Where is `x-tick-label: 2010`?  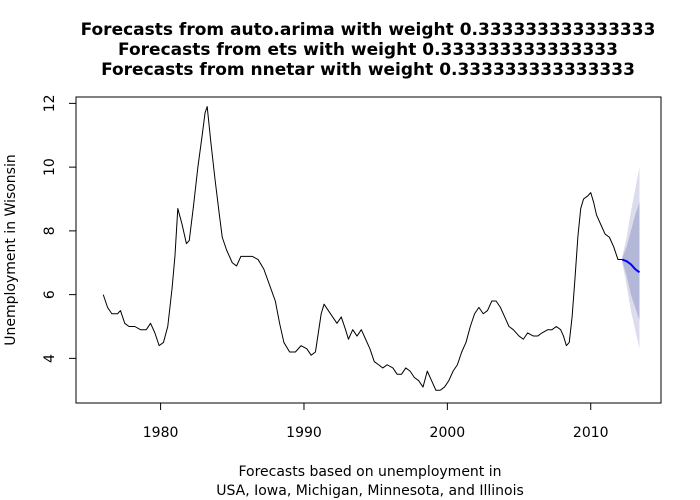
x-tick-label: 2010 is located at coordinates (591, 433).